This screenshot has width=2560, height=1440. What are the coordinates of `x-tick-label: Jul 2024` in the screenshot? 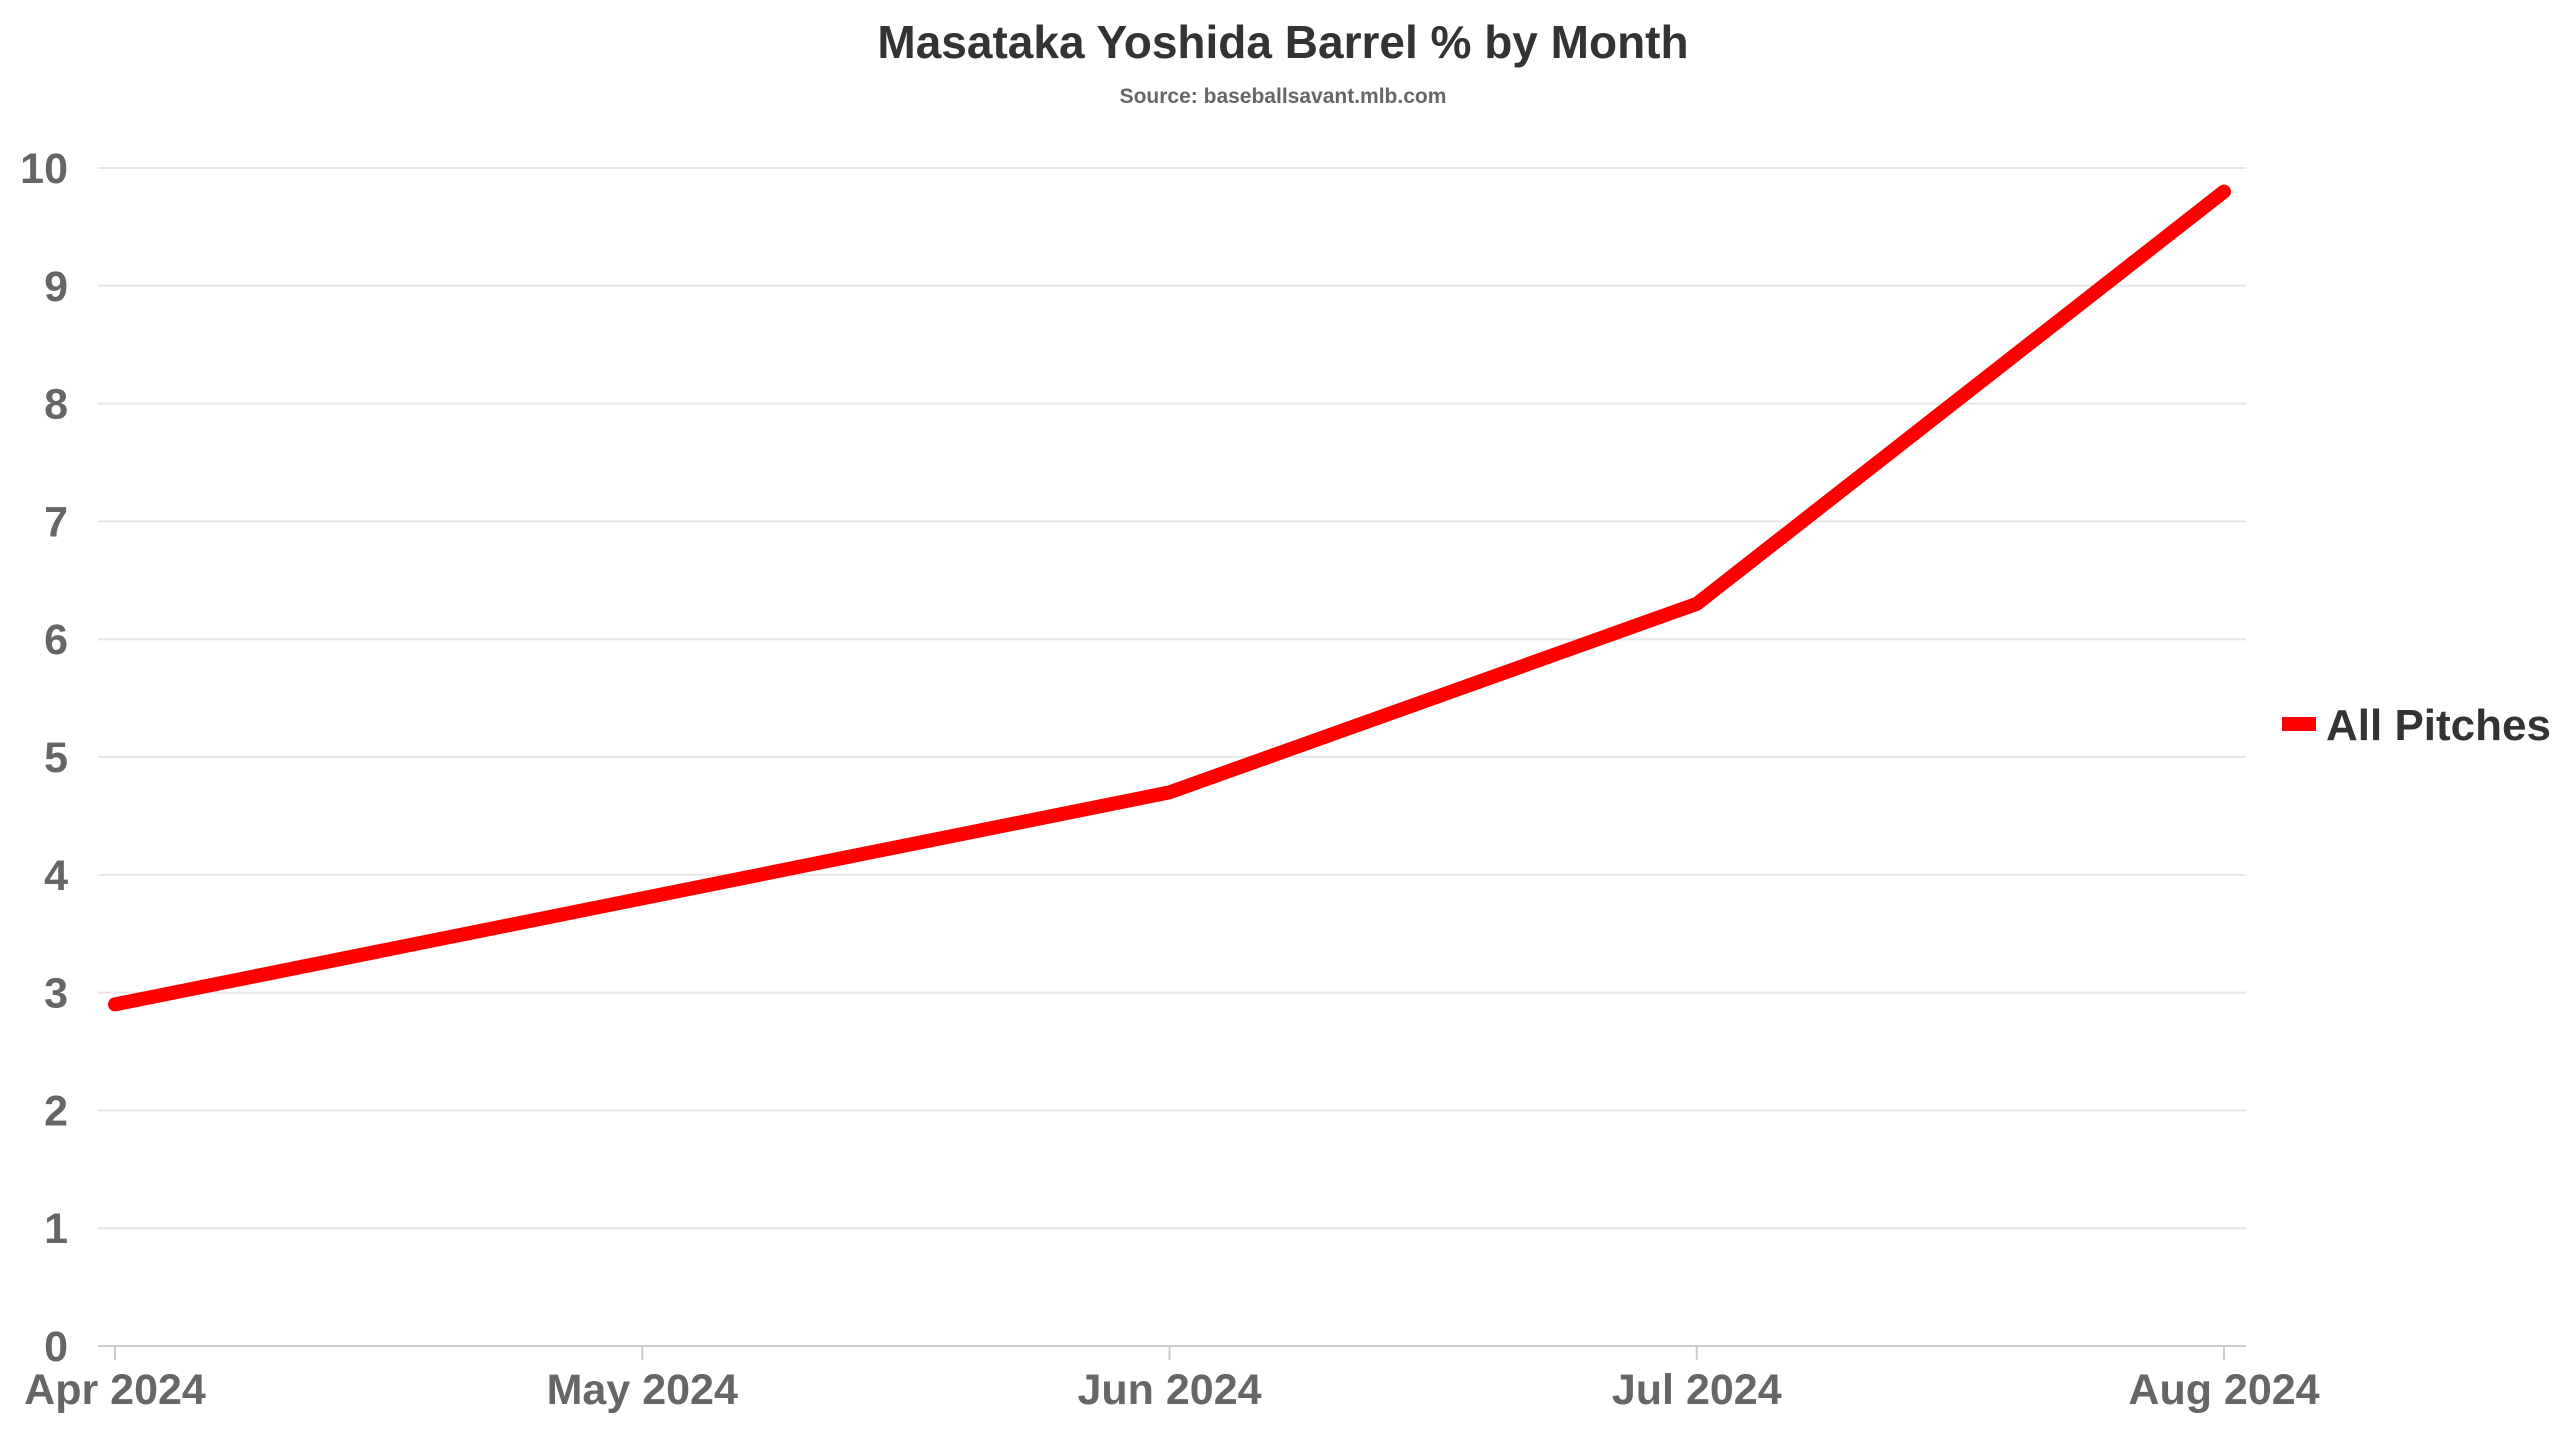 It's located at (1697, 1390).